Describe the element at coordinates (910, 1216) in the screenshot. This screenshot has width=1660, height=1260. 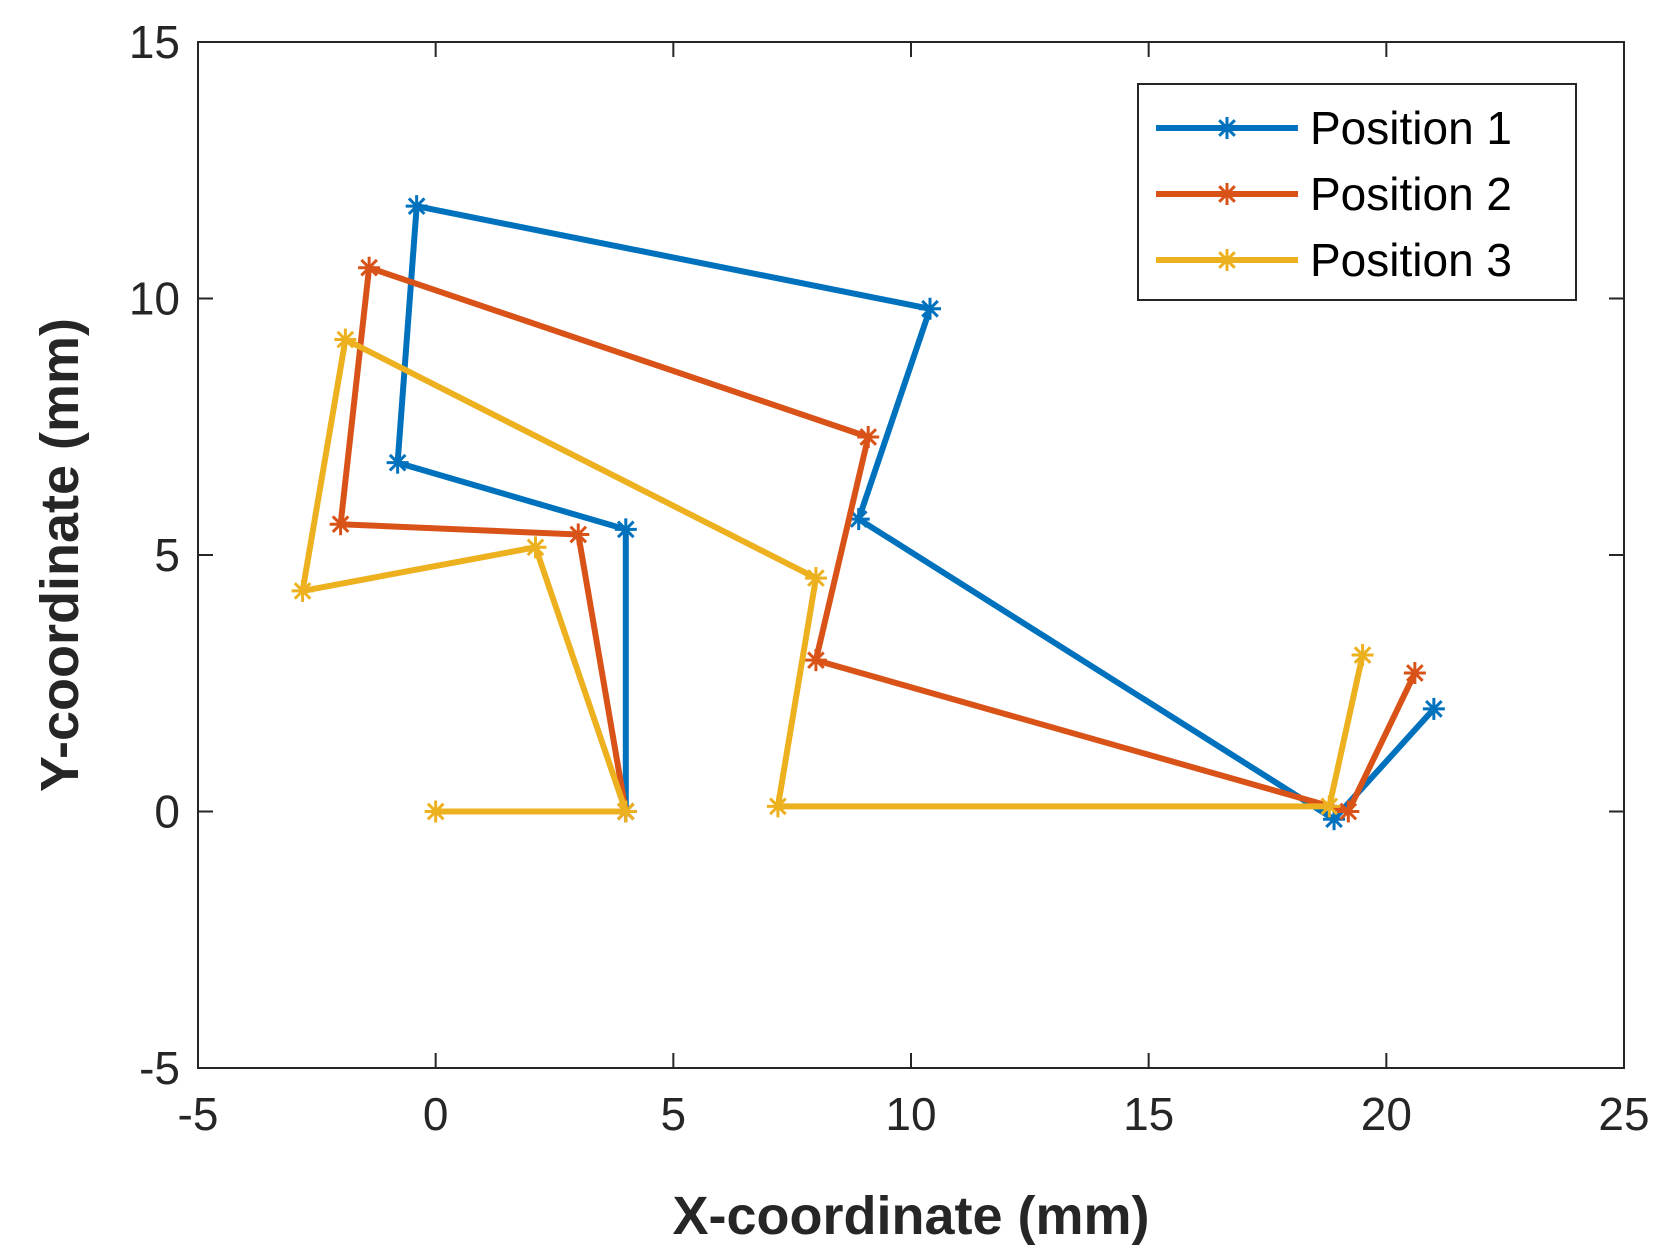
I see `x-axis-title: X-coordinate (mm)` at that location.